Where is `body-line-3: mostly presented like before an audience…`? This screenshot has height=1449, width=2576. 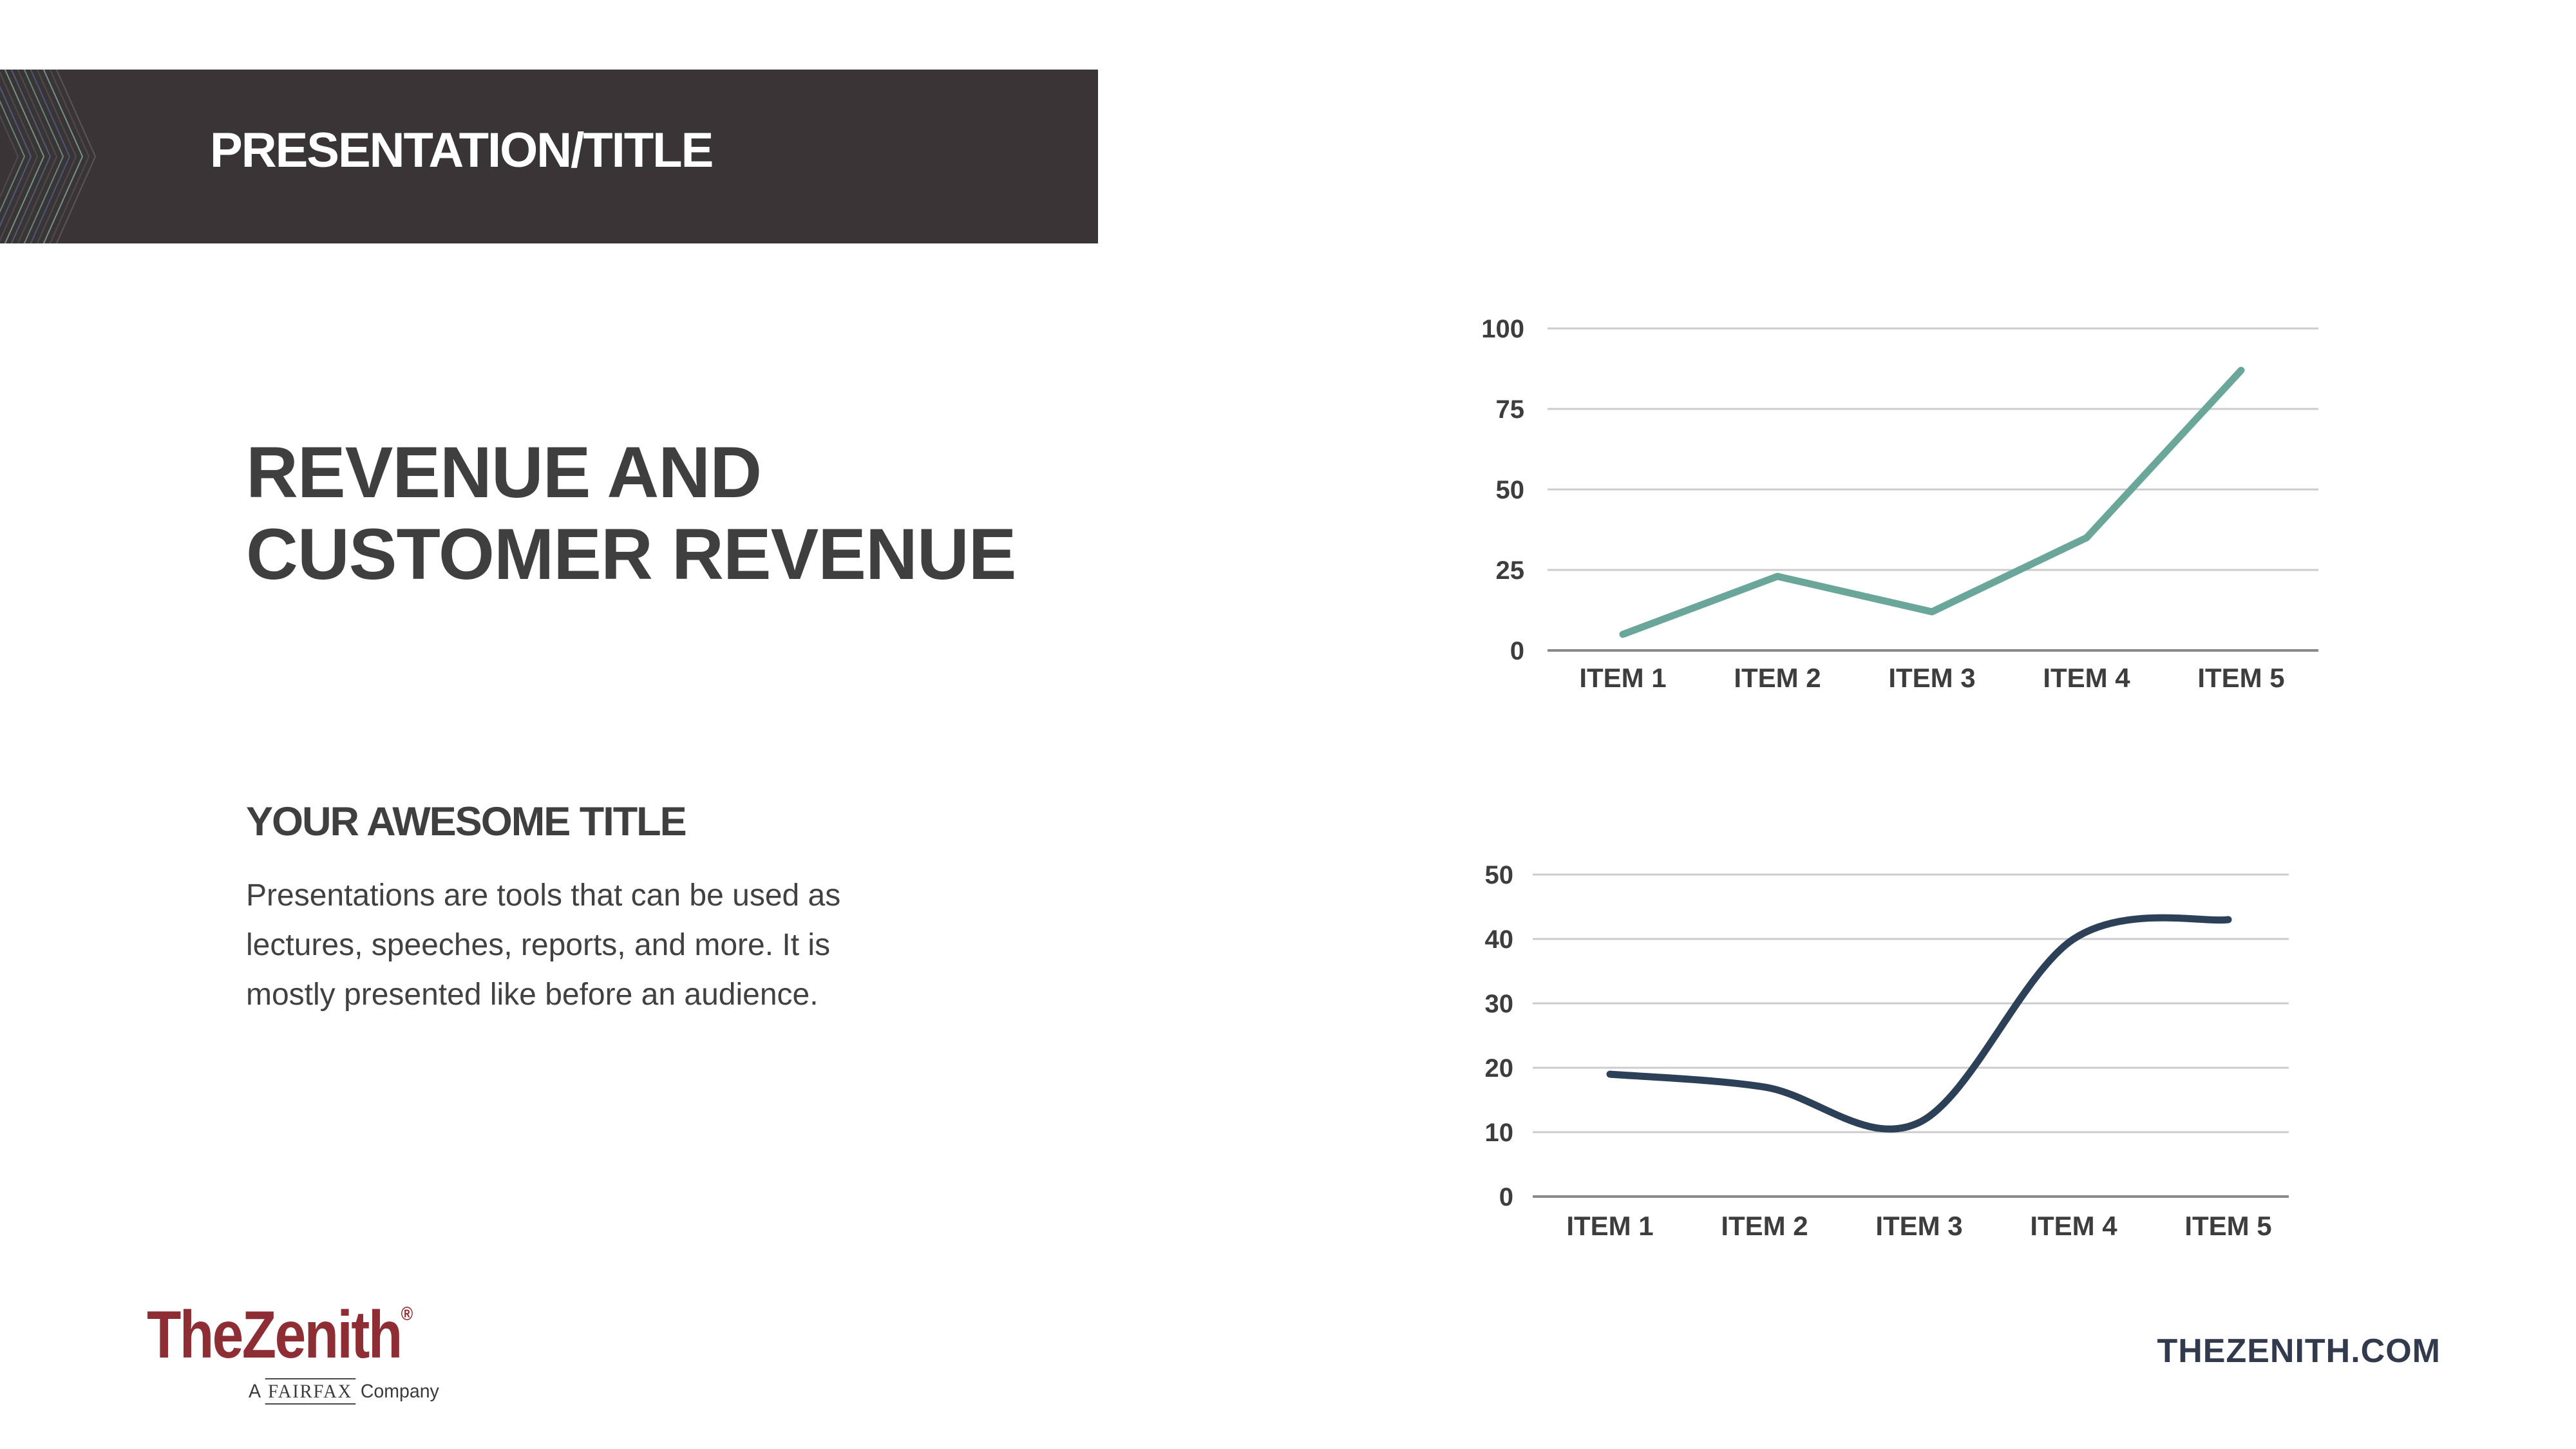 body-line-3: mostly presented like before an audience… is located at coordinates (532, 995).